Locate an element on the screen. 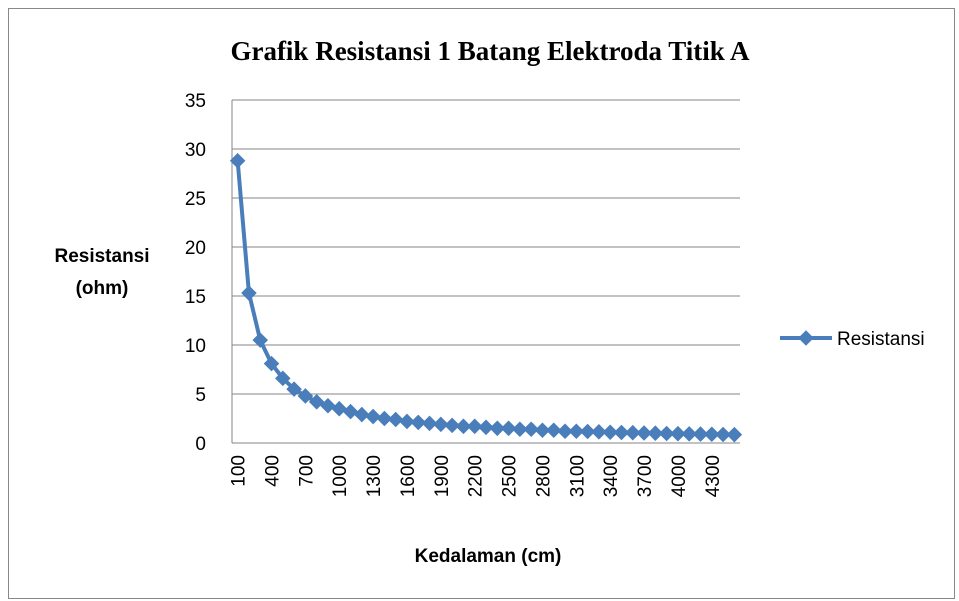 Image resolution: width=959 pixels, height=601 pixels. y-tick-label: 15 is located at coordinates (195, 297).